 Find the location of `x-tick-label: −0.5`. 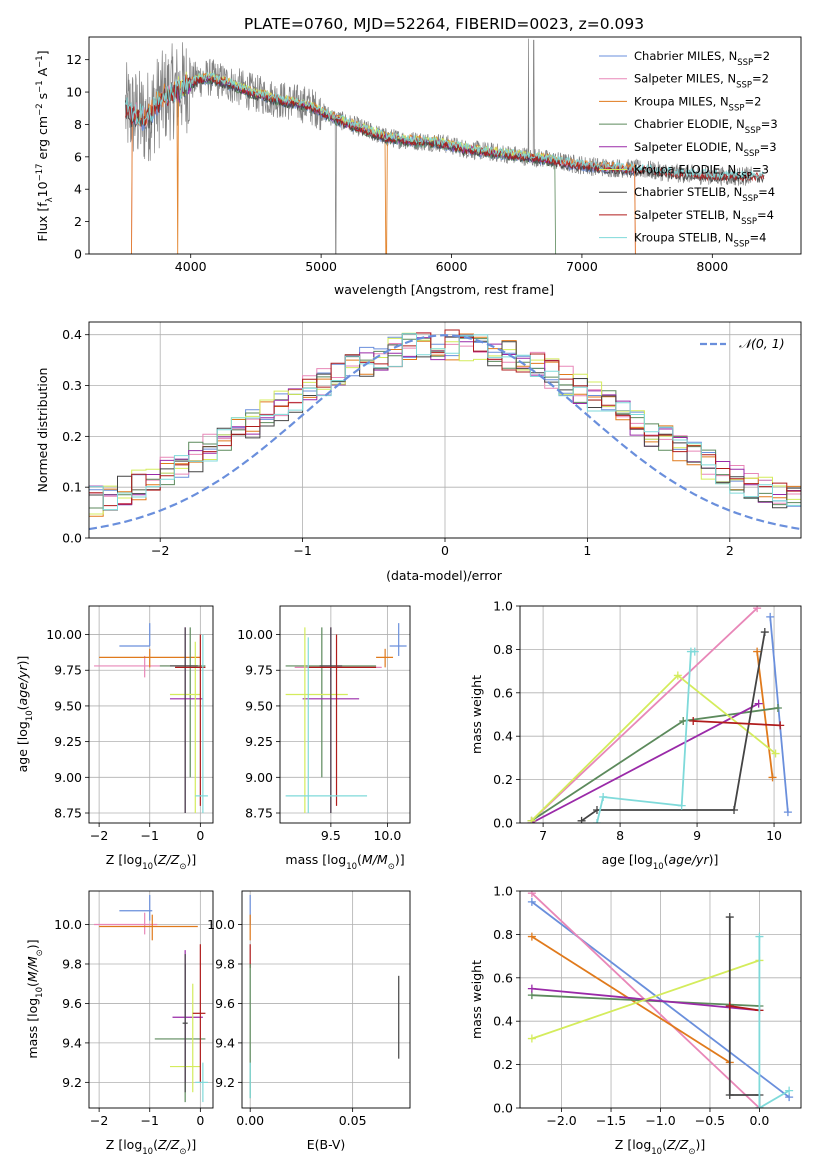

x-tick-label: −0.5 is located at coordinates (710, 1120).